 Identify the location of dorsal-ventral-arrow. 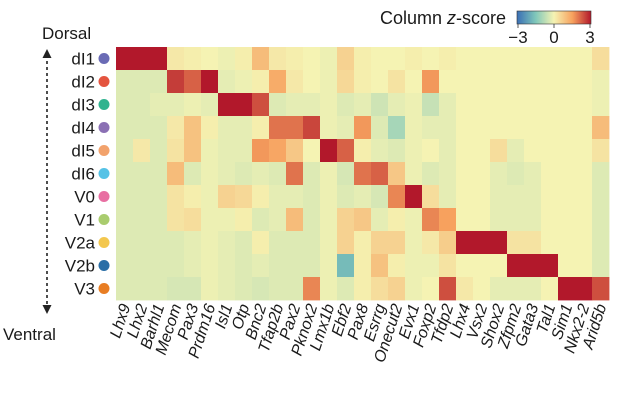
(47, 181).